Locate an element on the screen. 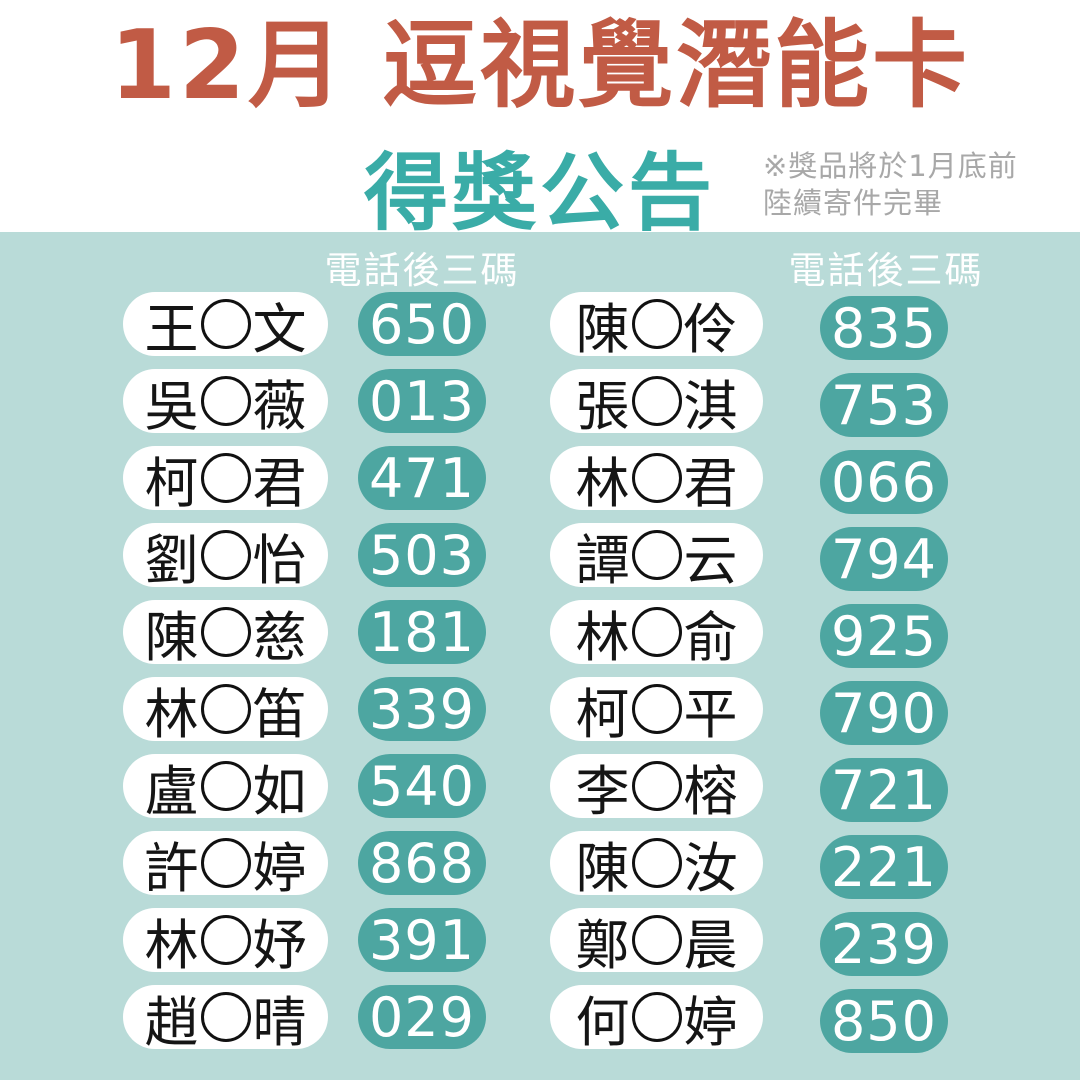  winner-row: 劉怡 503 is located at coordinates (304, 557).